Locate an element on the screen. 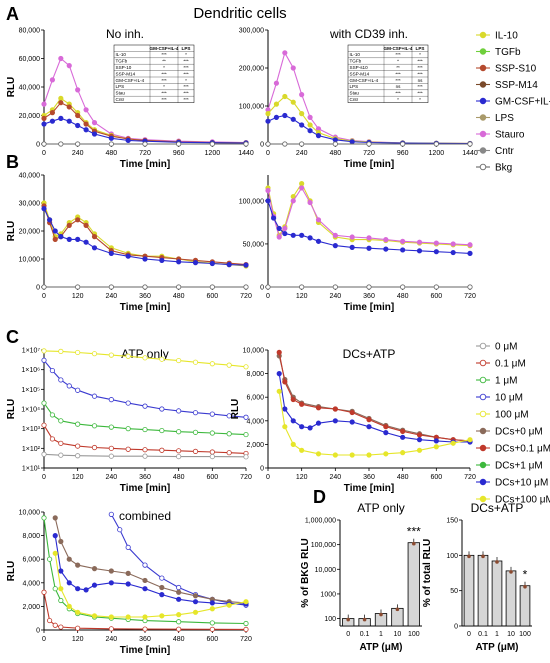 The width and height of the screenshot is (550, 663). series-line-0-m is located at coordinates (145, 455).